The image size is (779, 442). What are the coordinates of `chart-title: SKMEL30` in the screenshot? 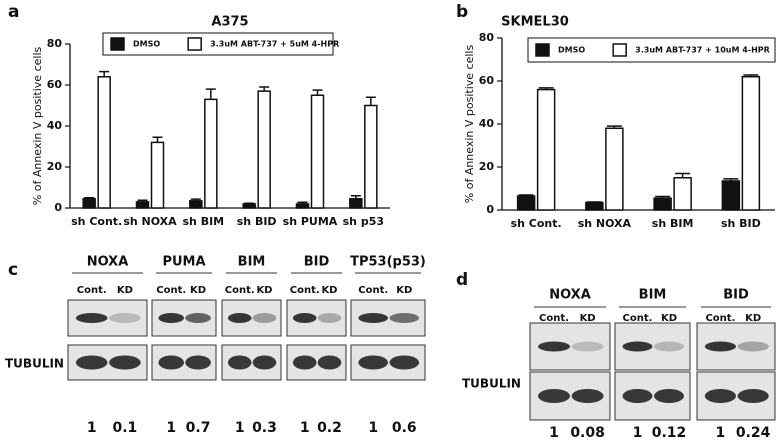 It's located at (535, 22).